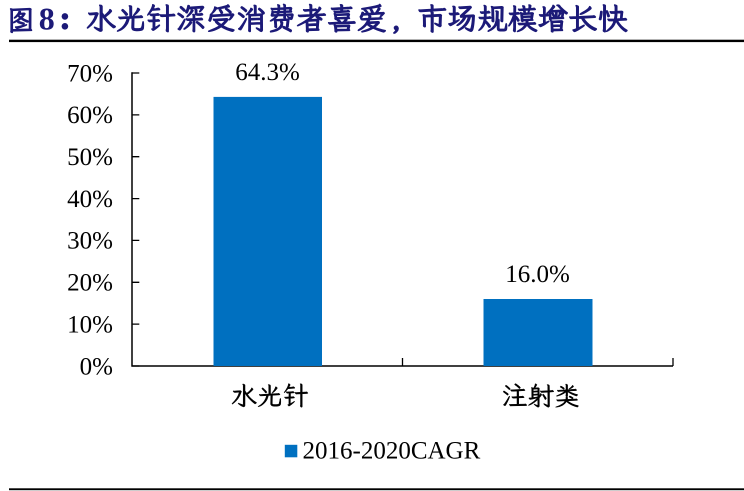 This screenshot has height=491, width=744. What do you see at coordinates (90, 241) in the screenshot?
I see `svg-text: 30%` at bounding box center [90, 241].